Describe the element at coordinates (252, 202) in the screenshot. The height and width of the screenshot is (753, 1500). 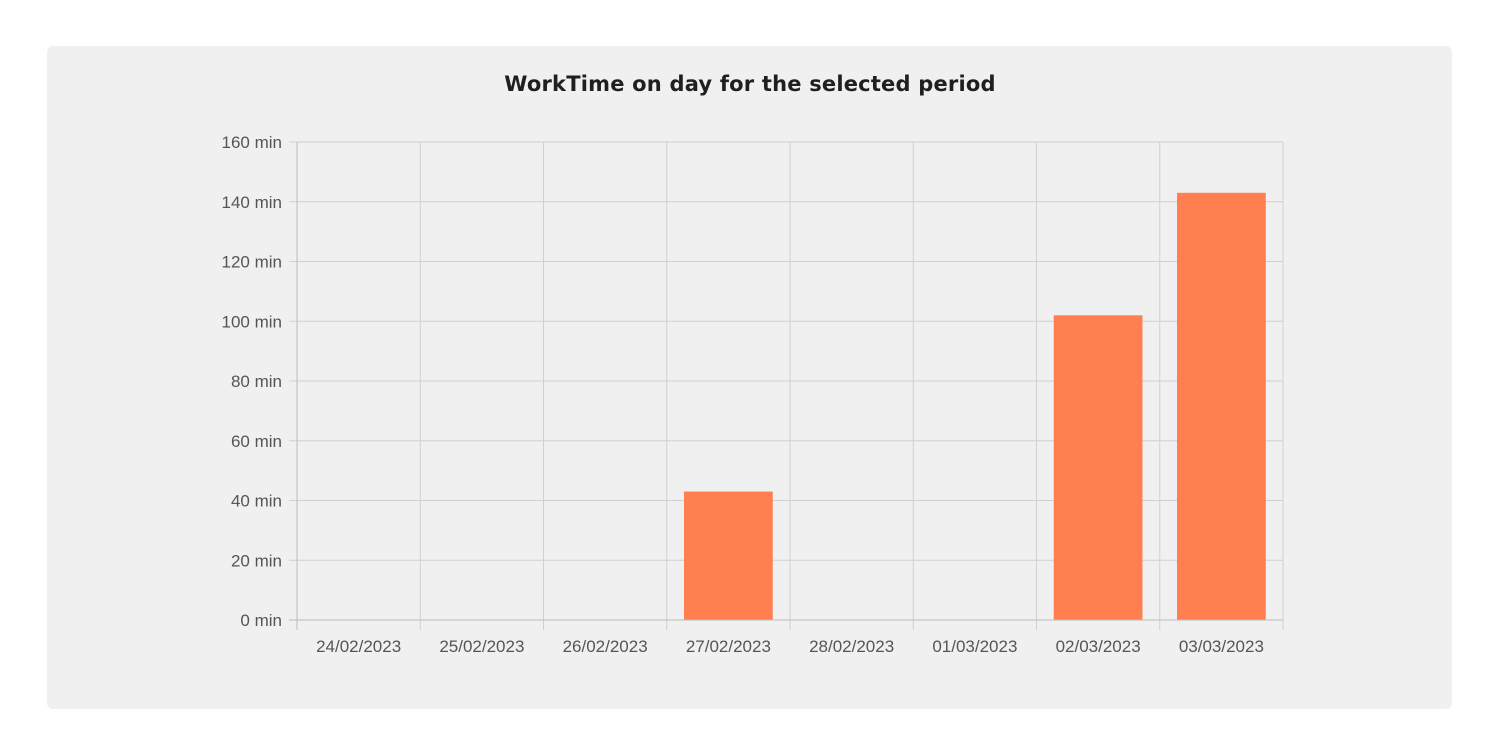
I see `y-tick-label: 140 min` at that location.